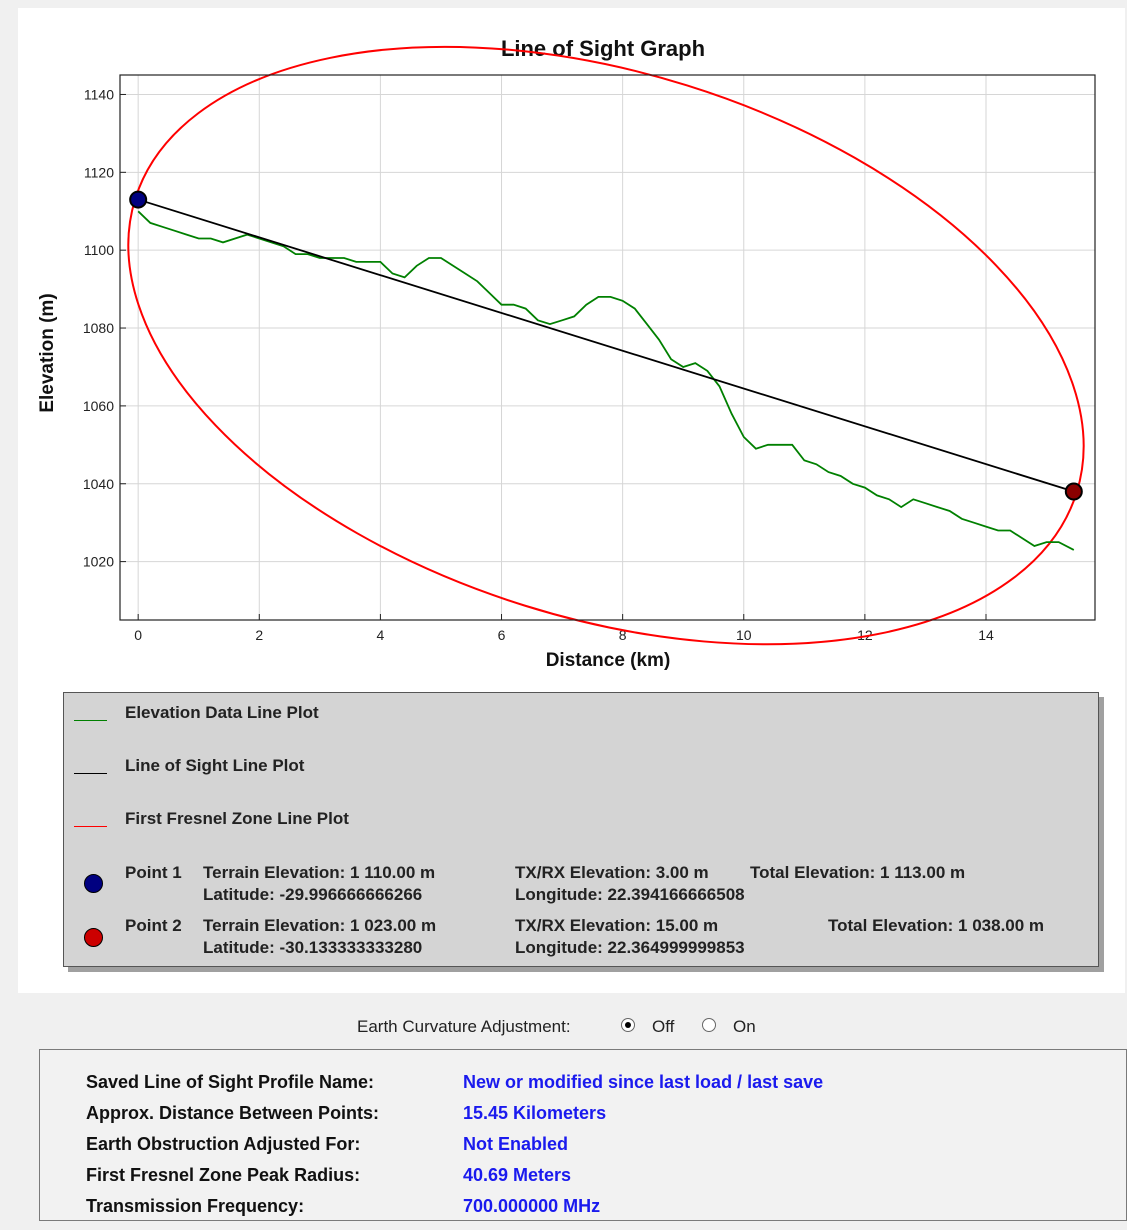  Describe the element at coordinates (93, 883) in the screenshot. I see `point-1-marker` at that location.